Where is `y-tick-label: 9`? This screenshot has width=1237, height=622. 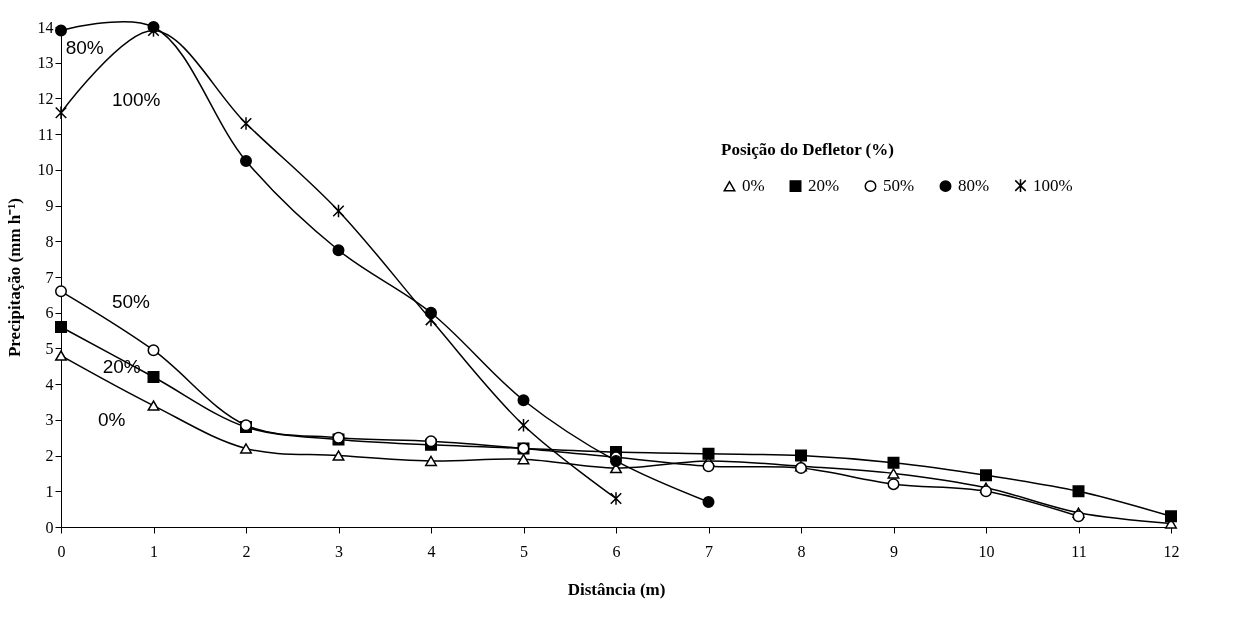 y-tick-label: 9 is located at coordinates (49, 206).